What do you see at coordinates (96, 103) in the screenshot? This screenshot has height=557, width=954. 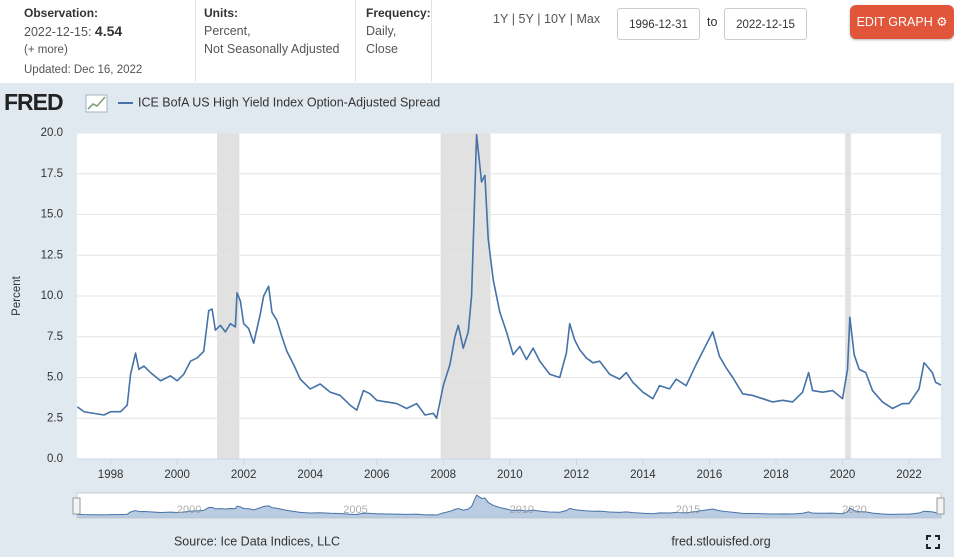 I see `logo-icon` at bounding box center [96, 103].